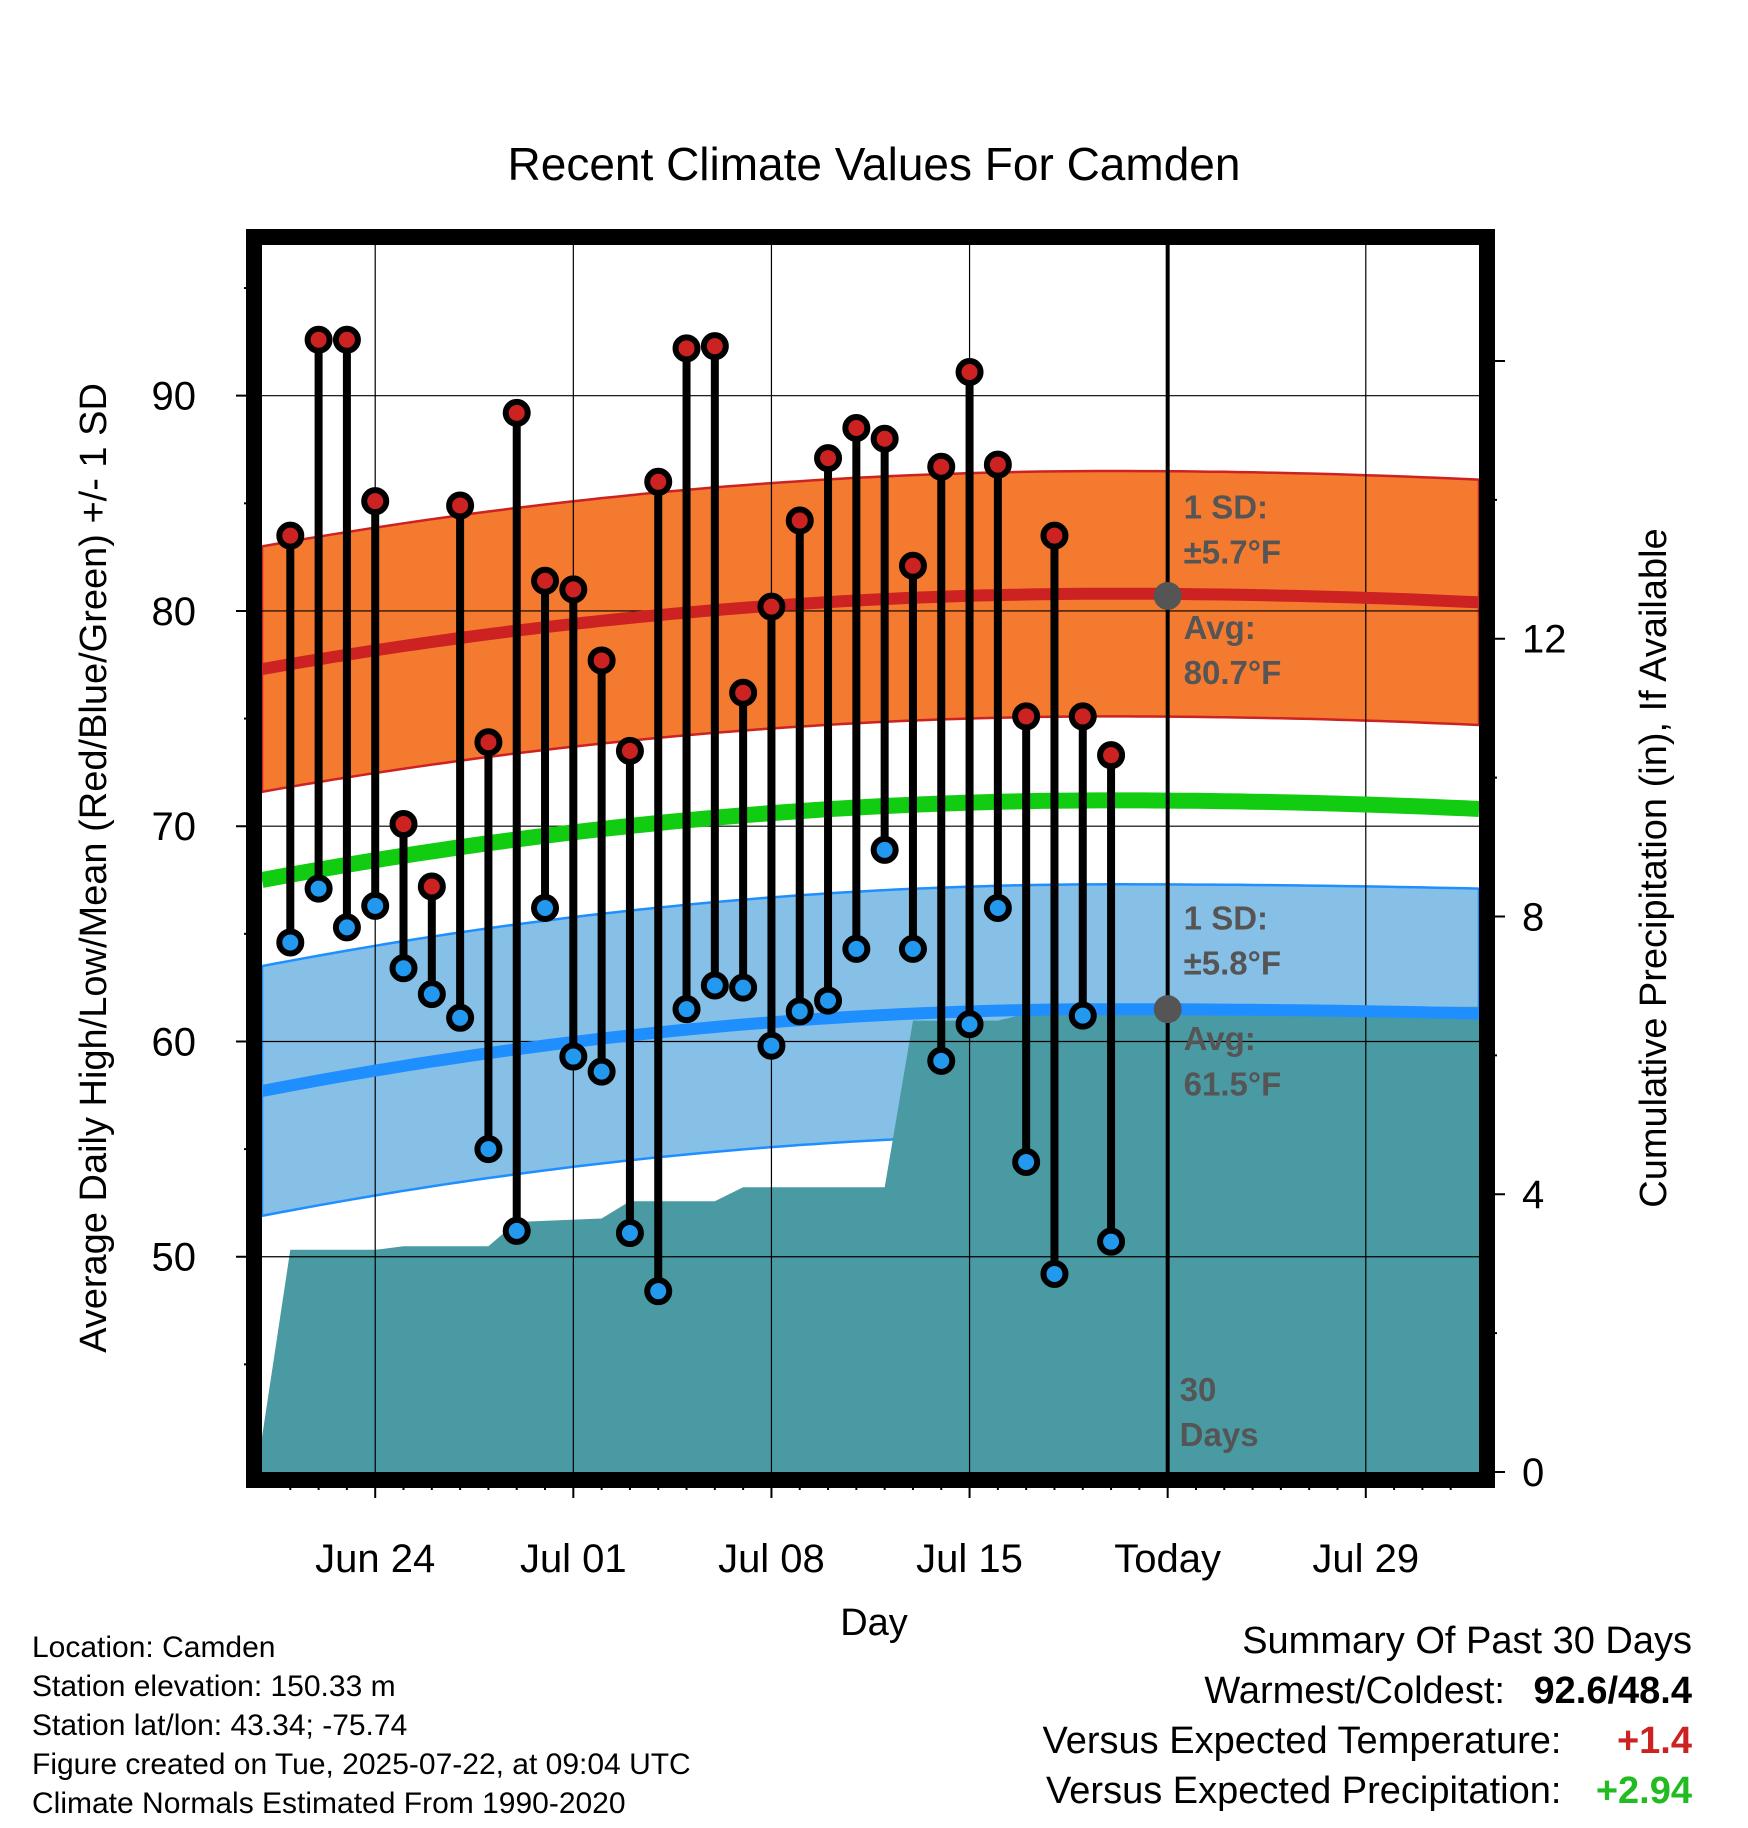 Image resolution: width=1748 pixels, height=1828 pixels. I want to click on warmest-label: Warmest/Coldest:, so click(1354, 1691).